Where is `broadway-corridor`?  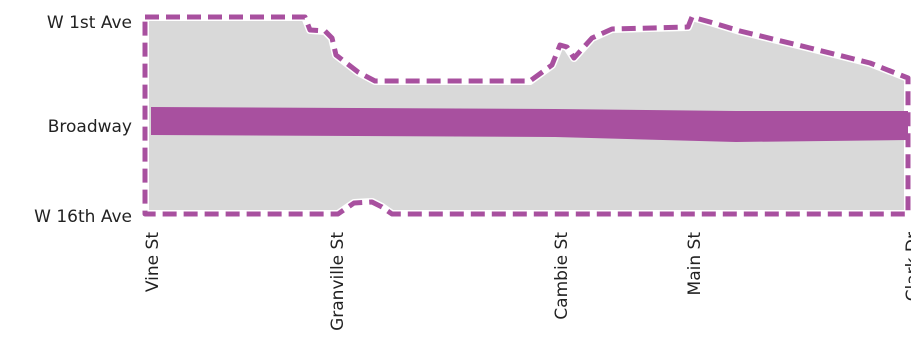
broadway-corridor is located at coordinates (529, 124).